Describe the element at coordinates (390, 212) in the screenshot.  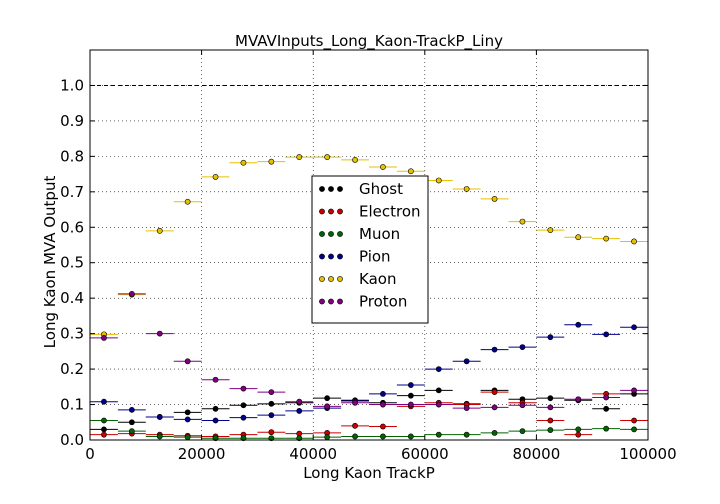
I see `legend-label-electron: Electron` at that location.